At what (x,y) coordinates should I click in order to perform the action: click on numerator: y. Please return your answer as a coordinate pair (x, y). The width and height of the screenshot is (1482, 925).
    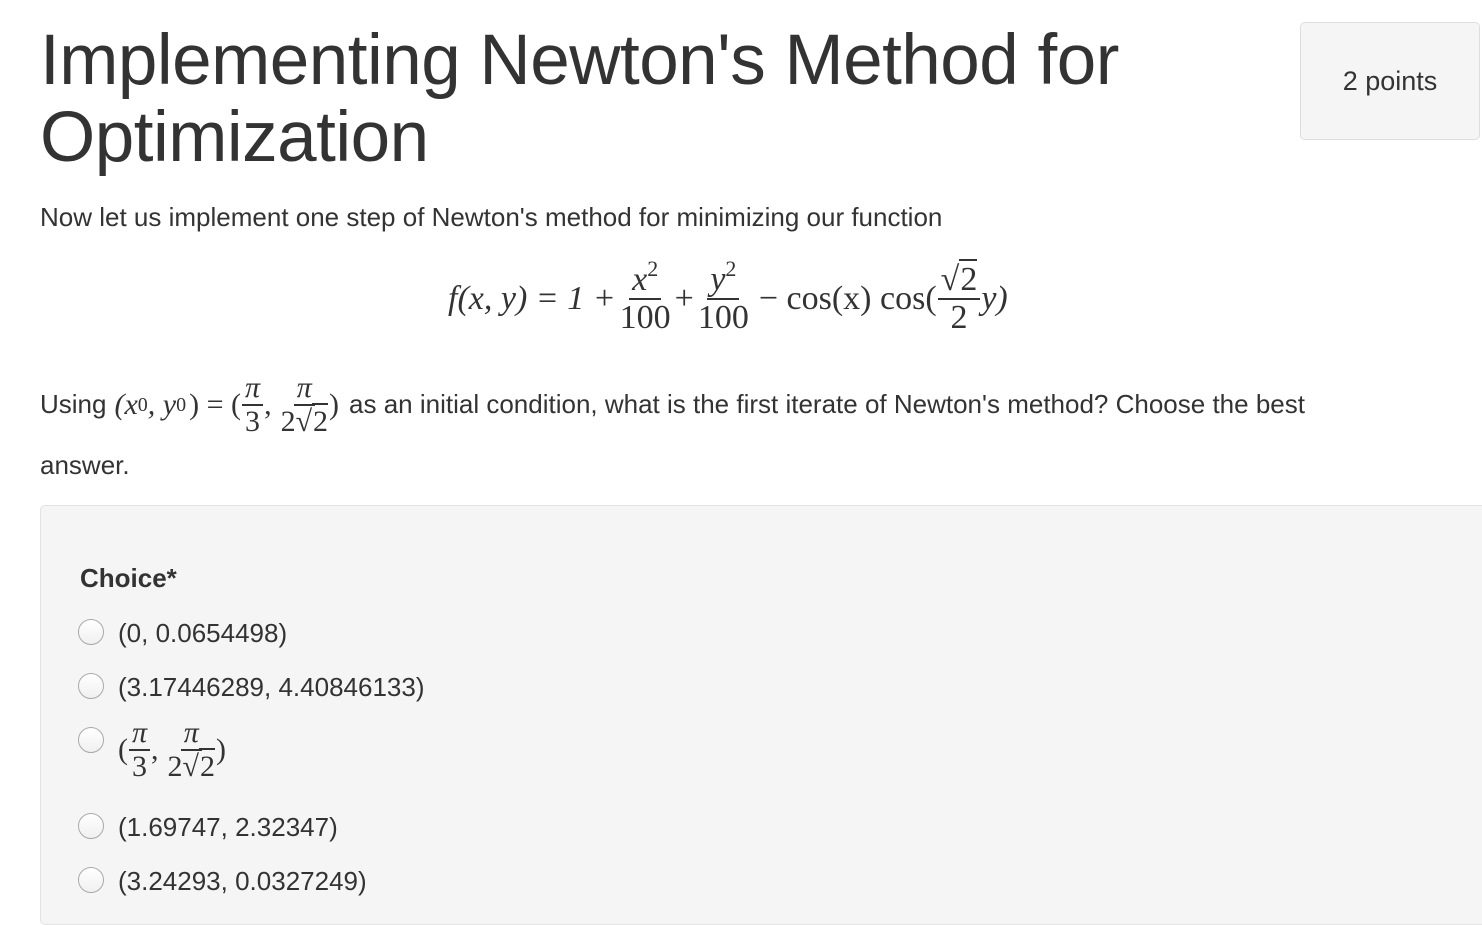
    Looking at the image, I should click on (718, 279).